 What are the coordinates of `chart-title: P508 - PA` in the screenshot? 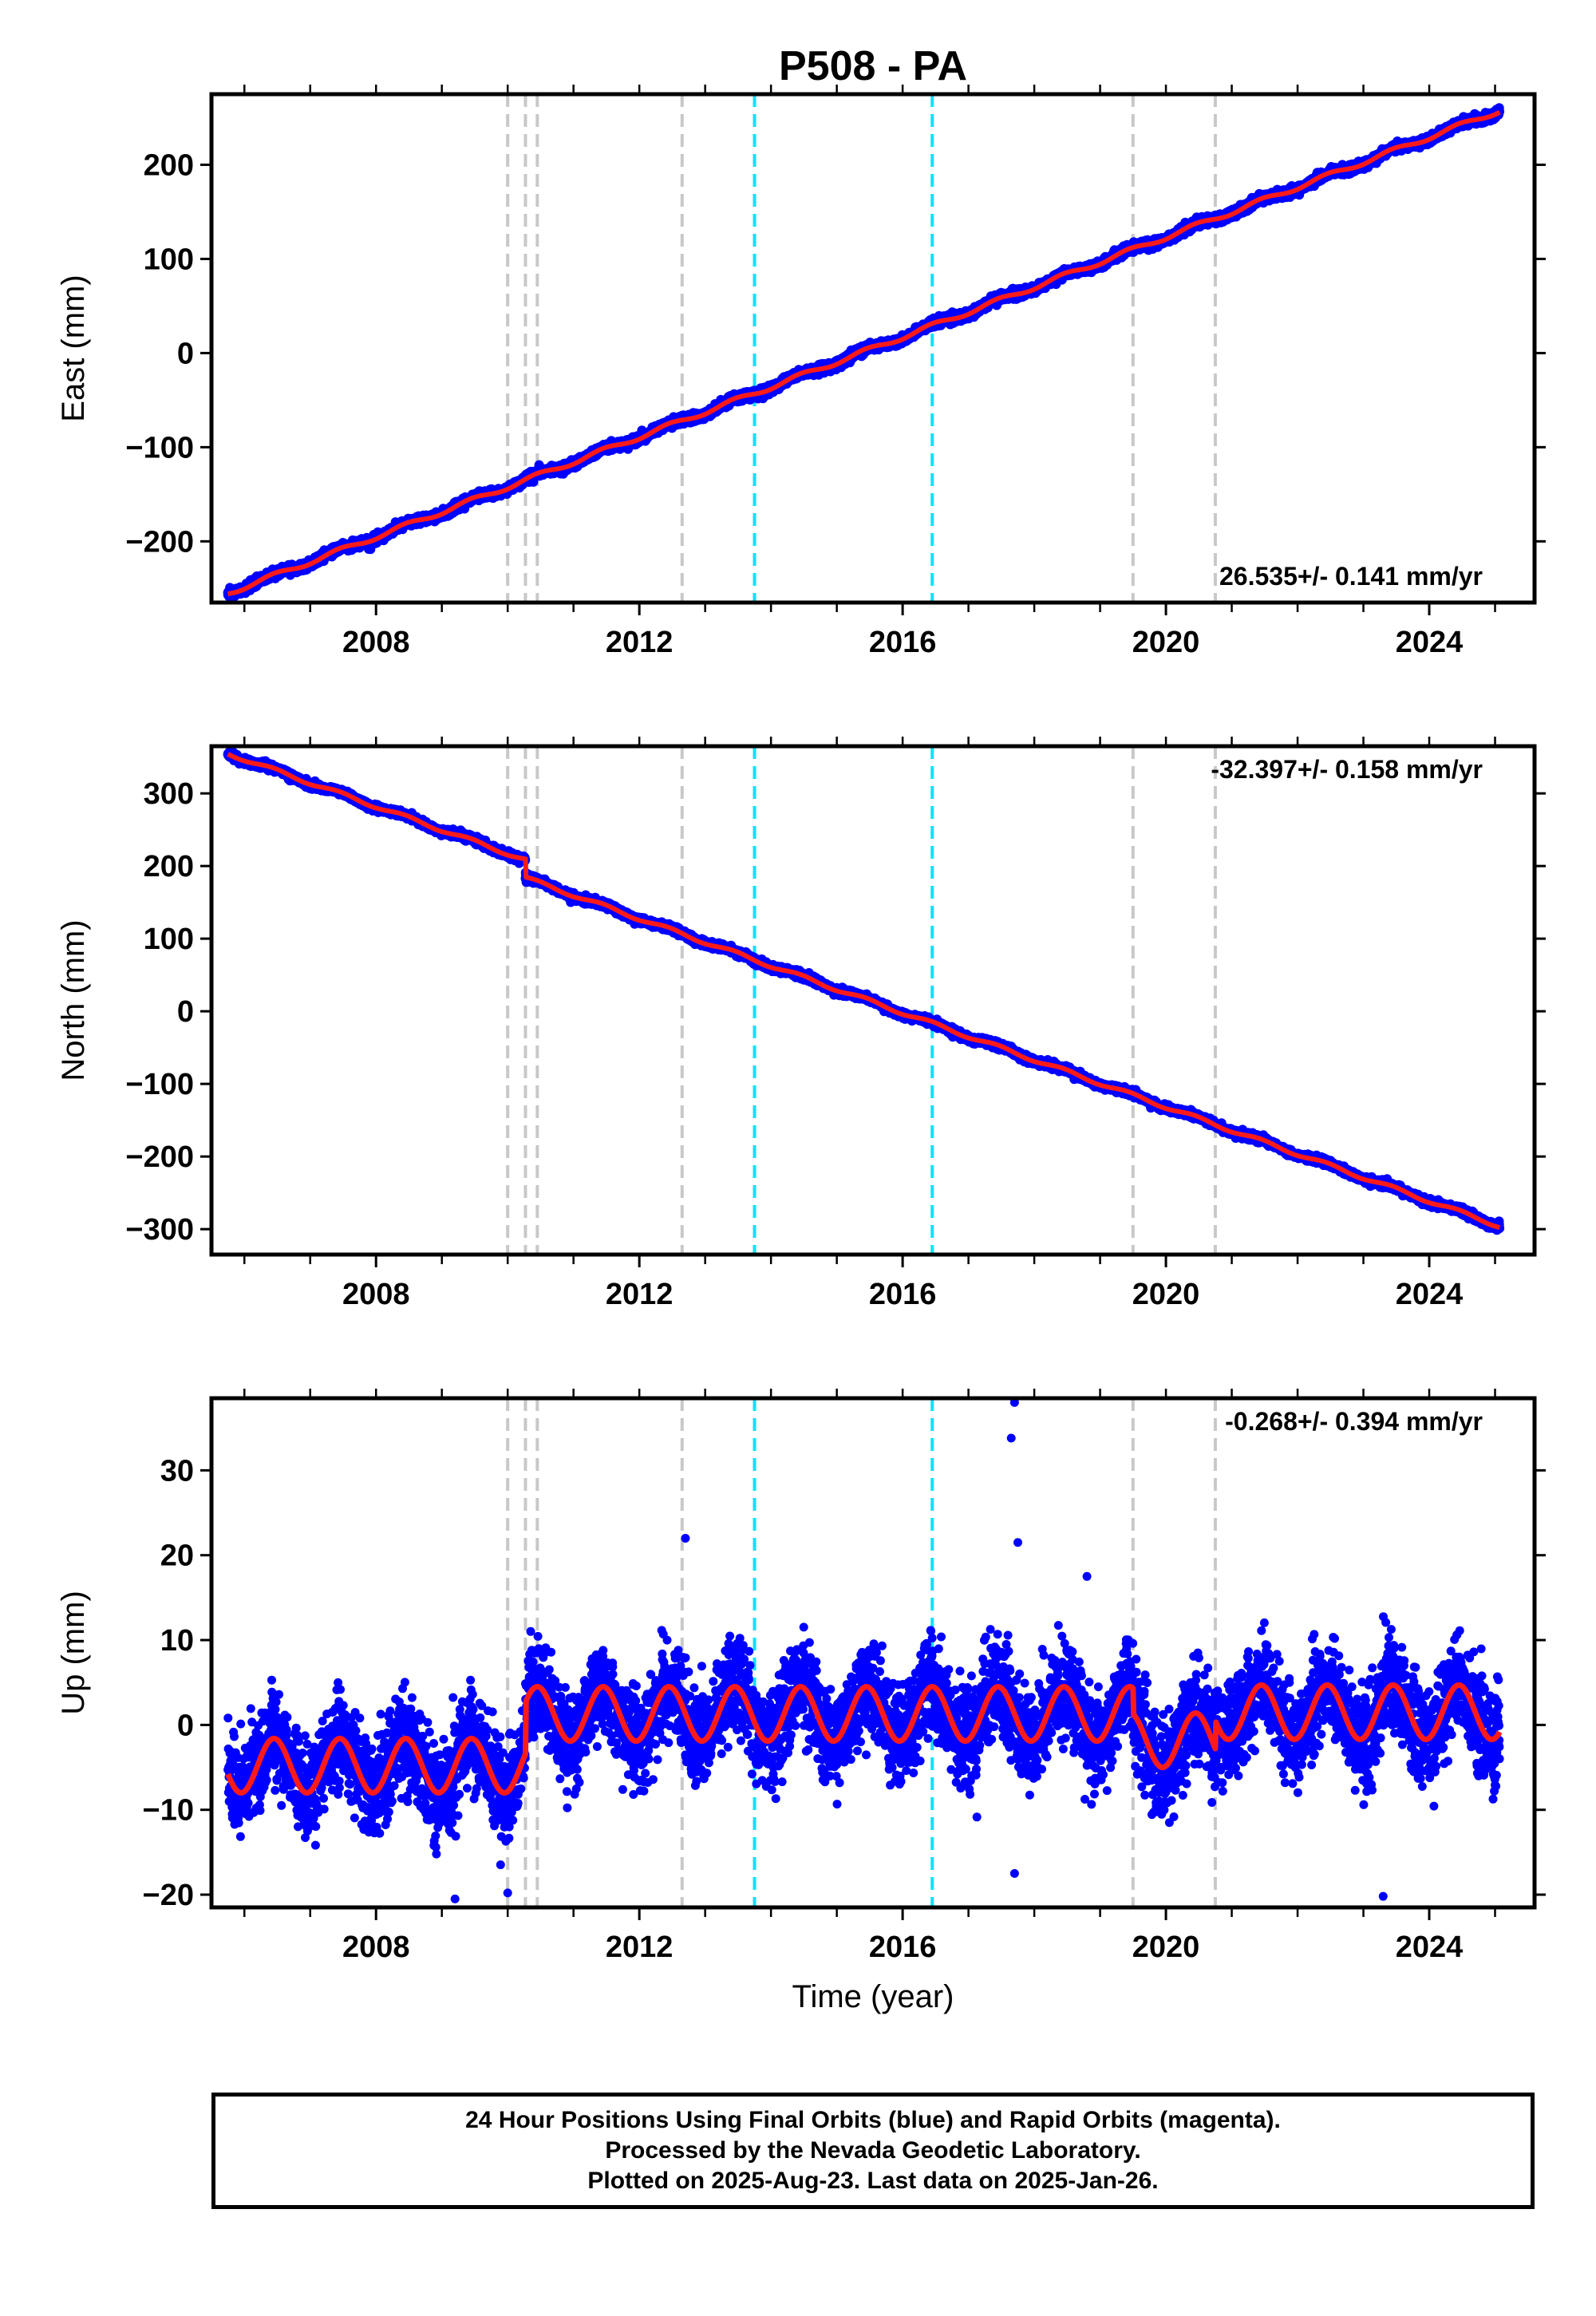 It's located at (873, 66).